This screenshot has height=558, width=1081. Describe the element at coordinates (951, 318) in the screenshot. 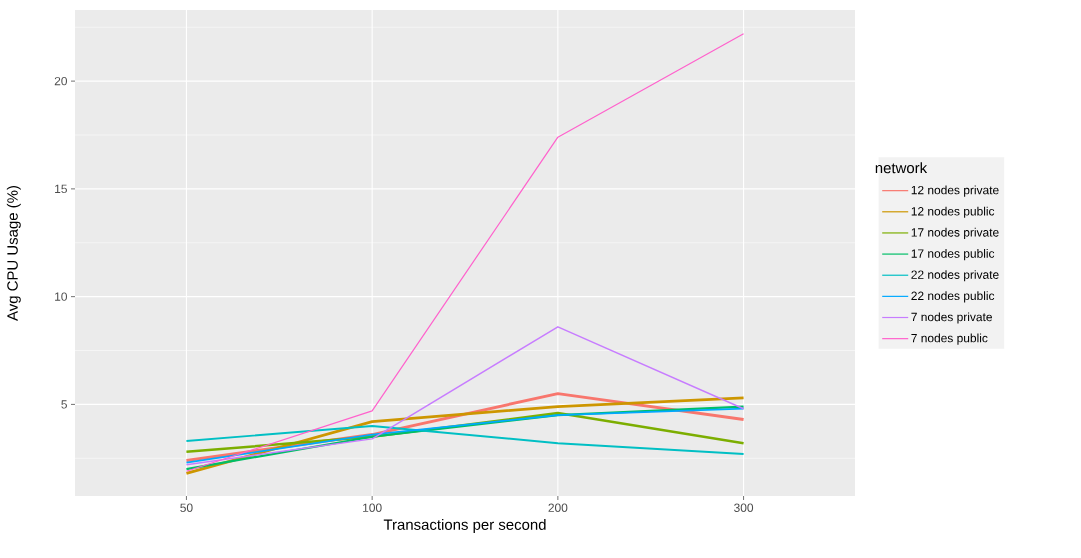

I see `legend-label: 7 nodes private` at that location.